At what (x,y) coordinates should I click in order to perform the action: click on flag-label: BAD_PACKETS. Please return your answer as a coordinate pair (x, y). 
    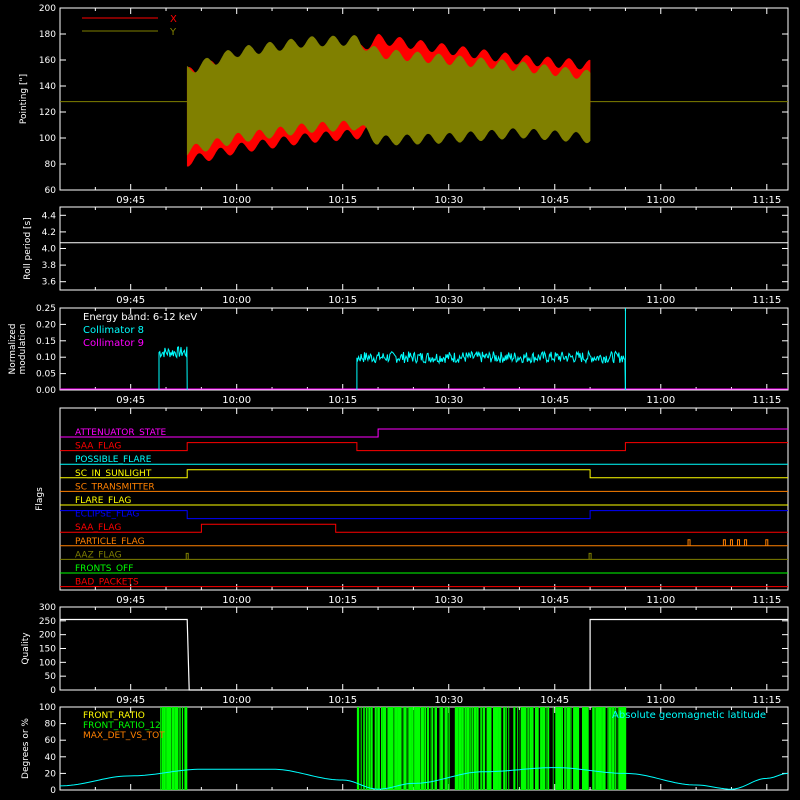
    Looking at the image, I should click on (107, 583).